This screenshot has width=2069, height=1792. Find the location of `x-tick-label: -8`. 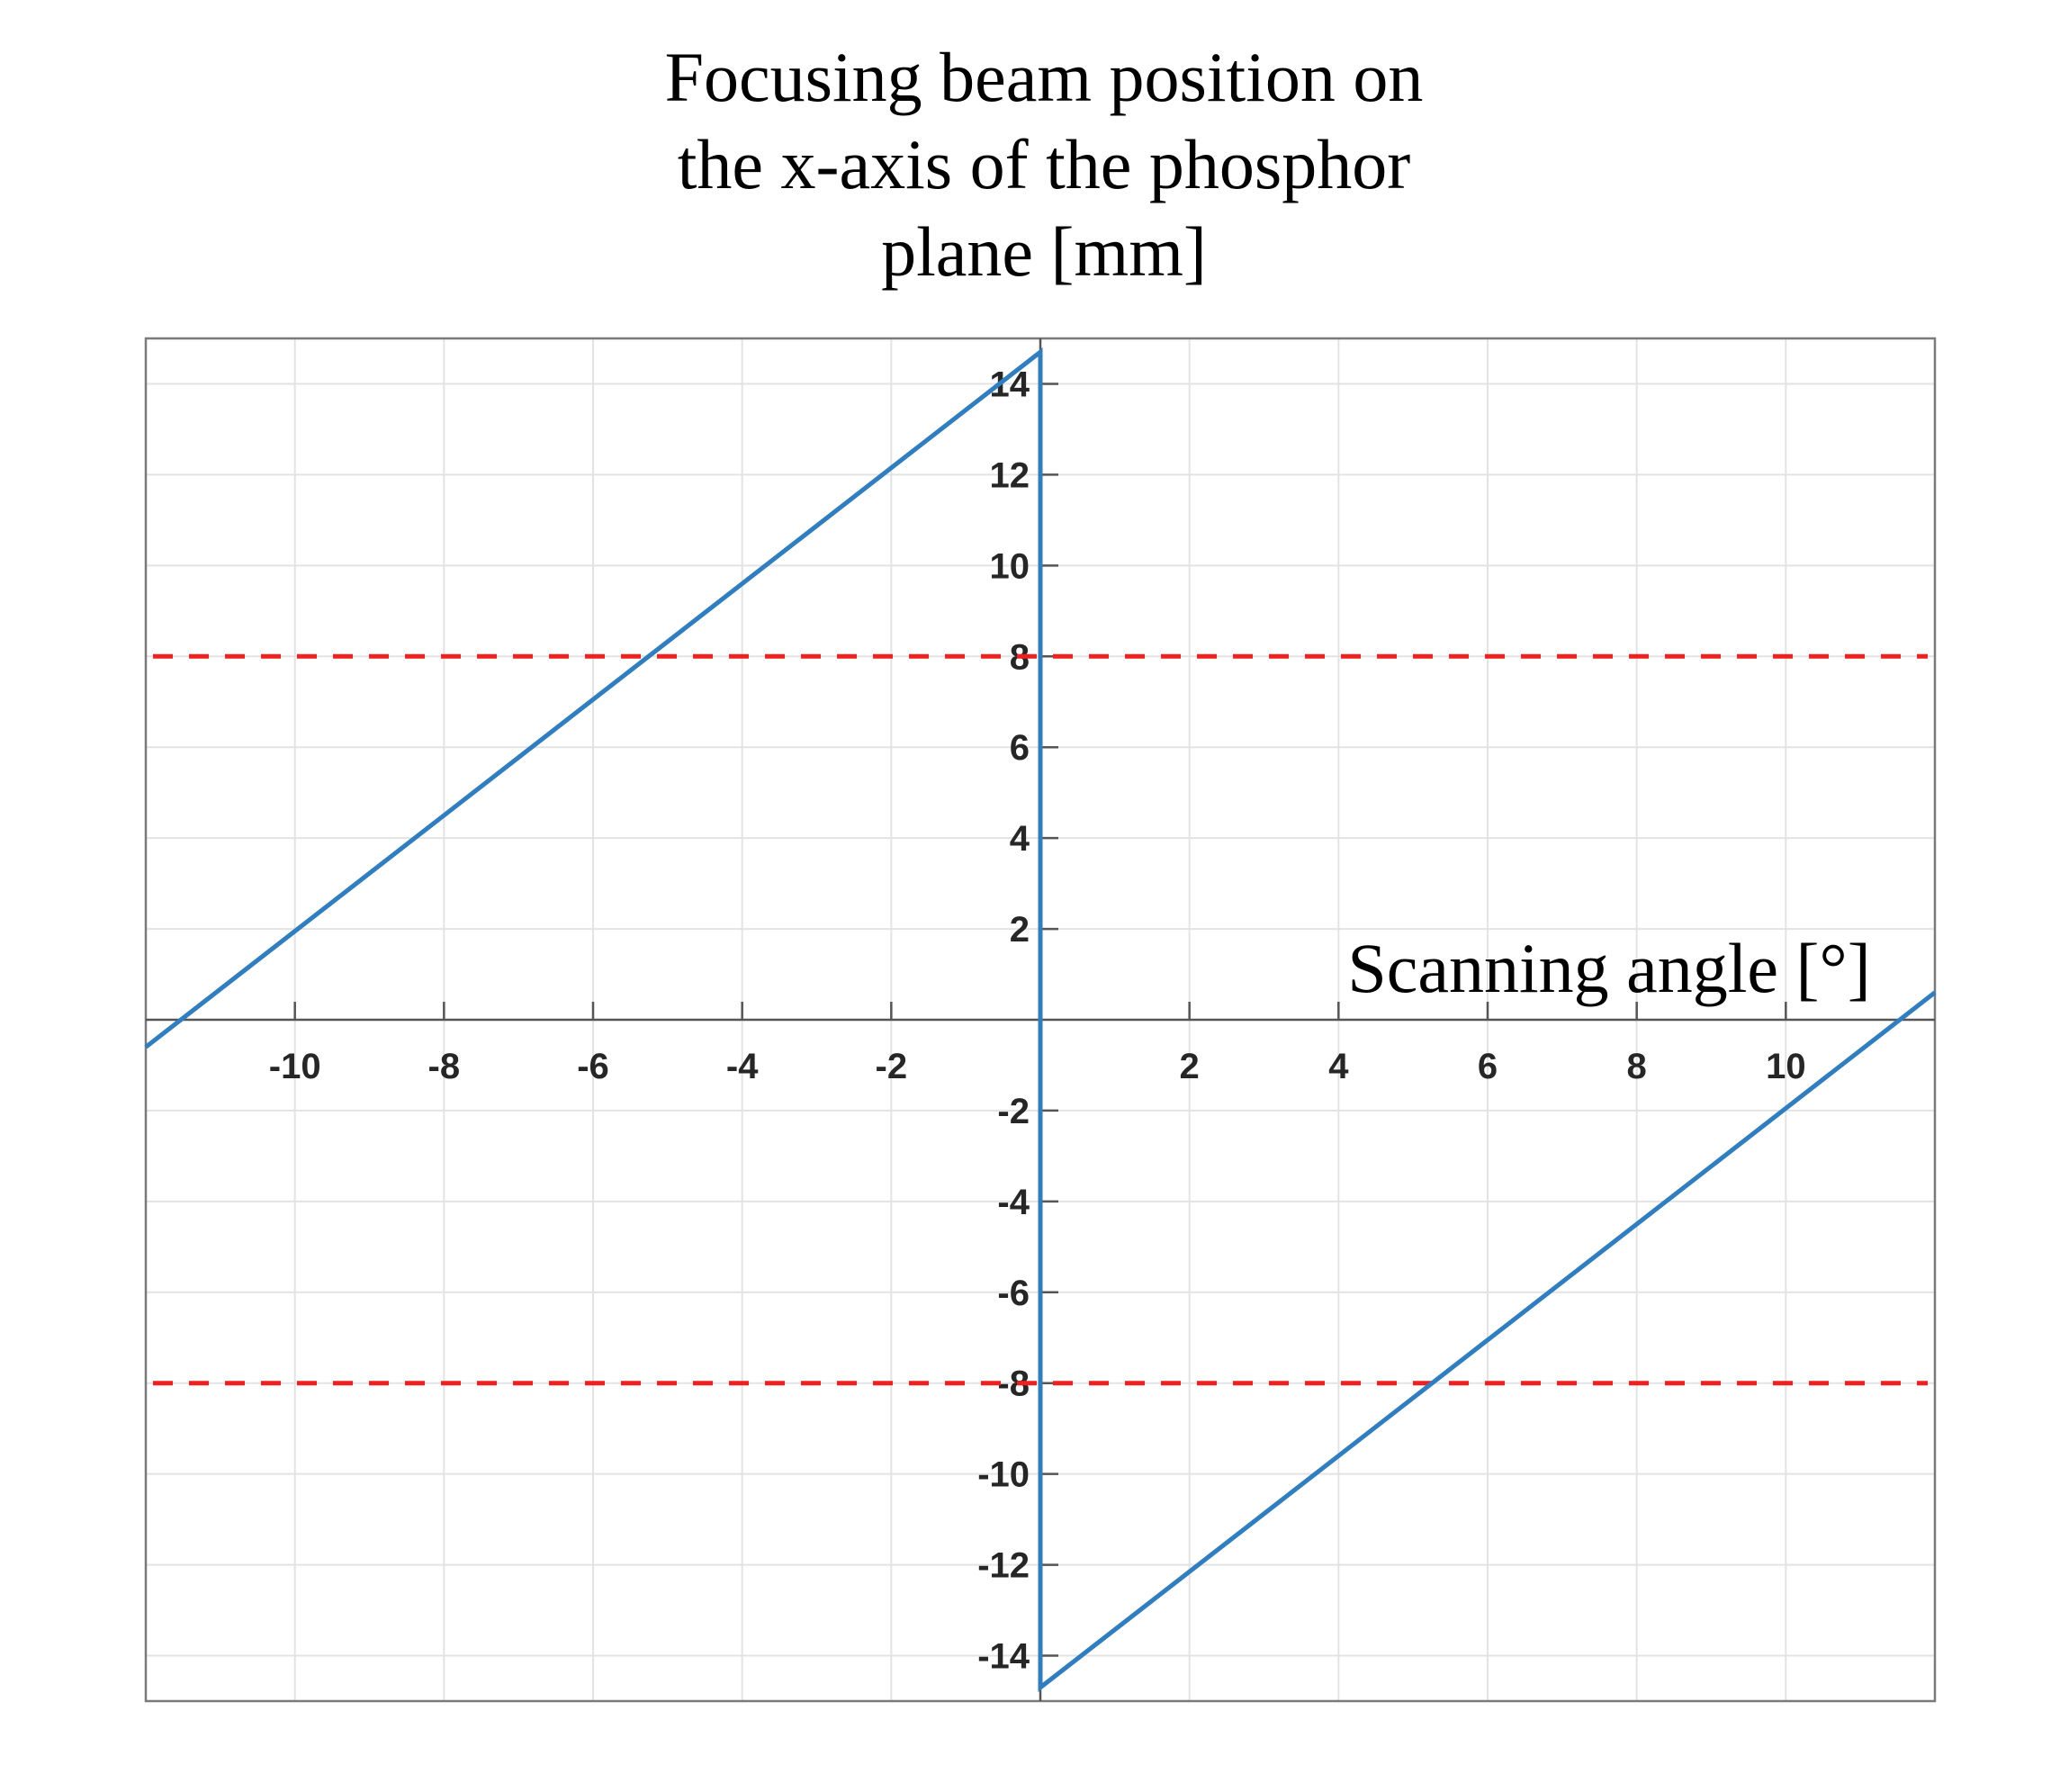

x-tick-label: -8 is located at coordinates (444, 1066).